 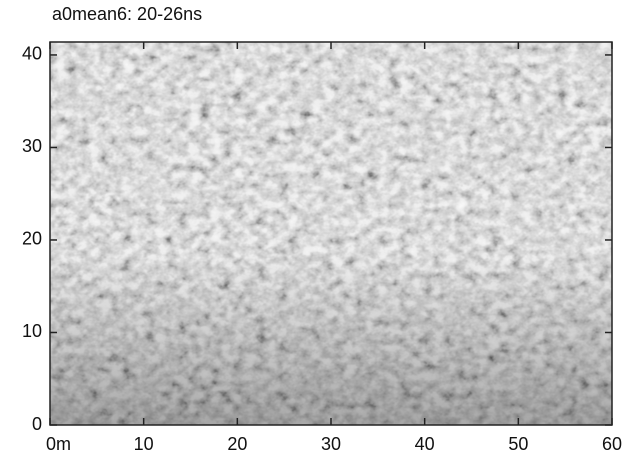 I want to click on x-tick-label: 20, so click(x=237, y=444).